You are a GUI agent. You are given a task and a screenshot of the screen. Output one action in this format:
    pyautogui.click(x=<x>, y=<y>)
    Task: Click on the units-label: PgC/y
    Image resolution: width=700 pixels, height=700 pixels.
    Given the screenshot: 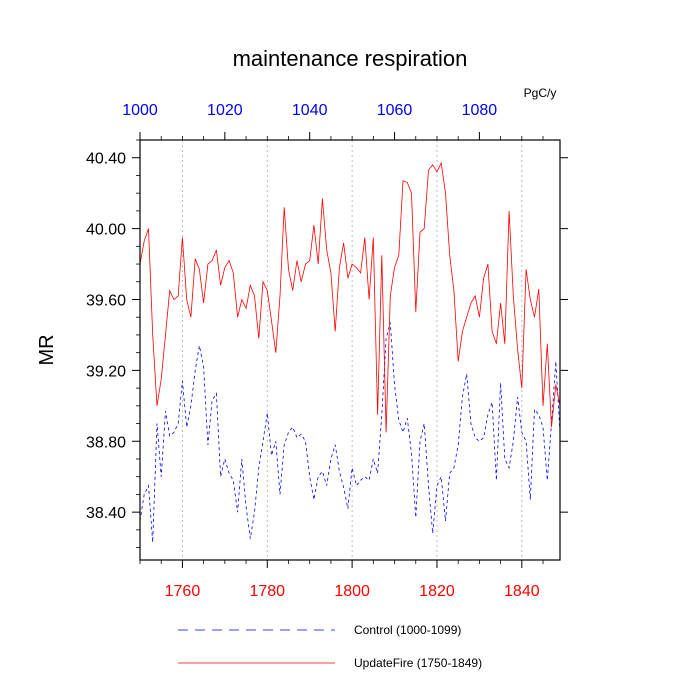 What is the action you would take?
    pyautogui.click(x=540, y=93)
    